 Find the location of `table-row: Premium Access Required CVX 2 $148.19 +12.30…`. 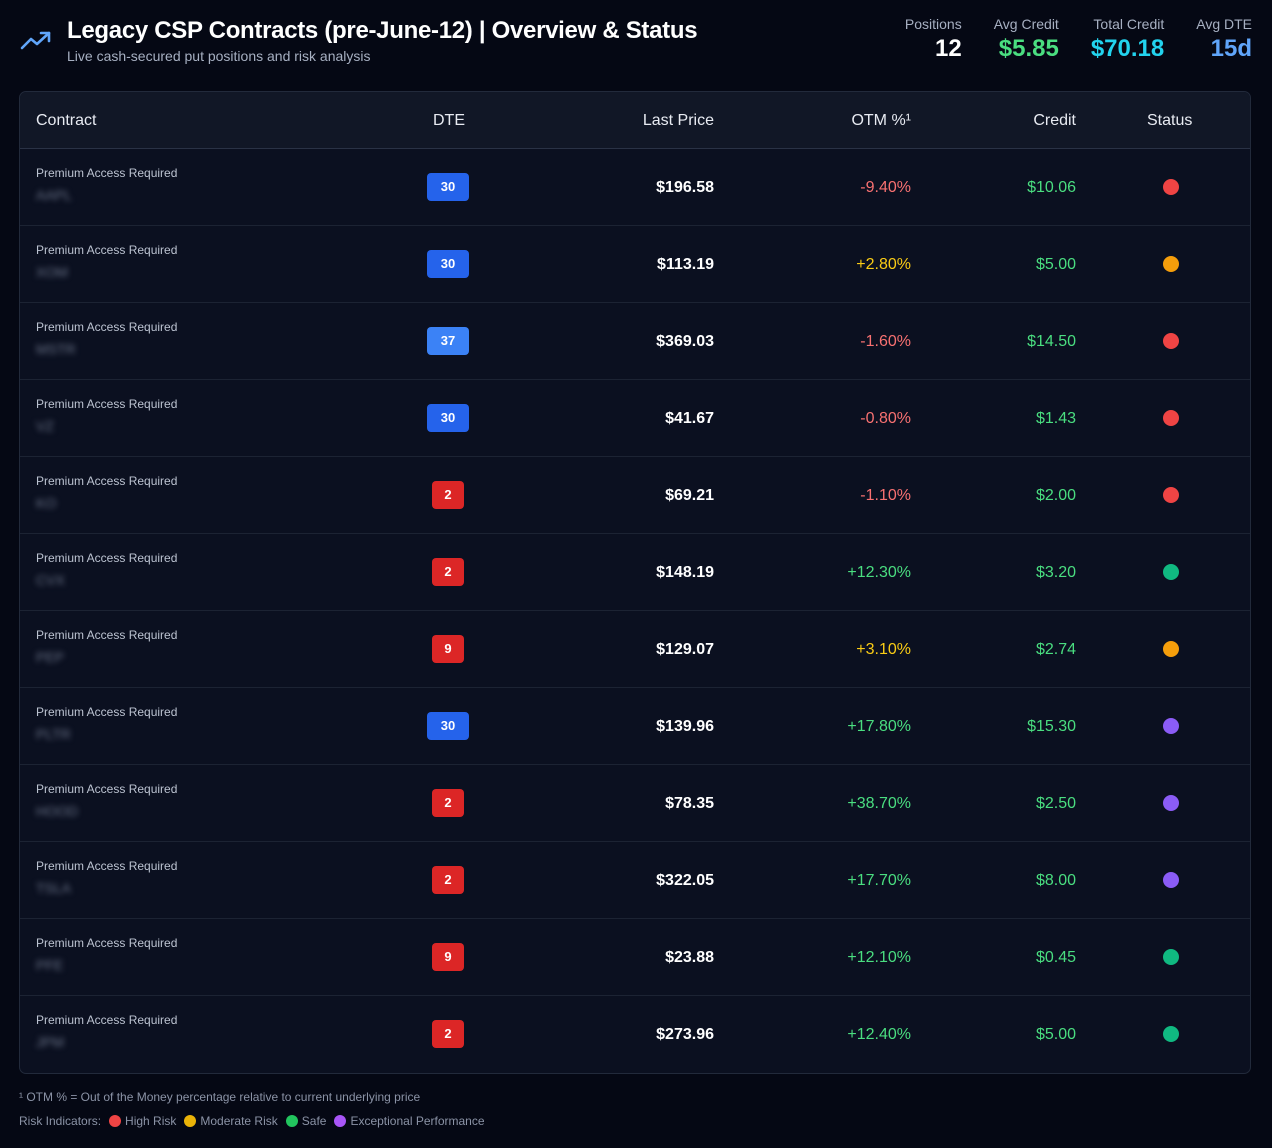

table-row: Premium Access Required CVX 2 $148.19 +12.30… is located at coordinates (635, 572).